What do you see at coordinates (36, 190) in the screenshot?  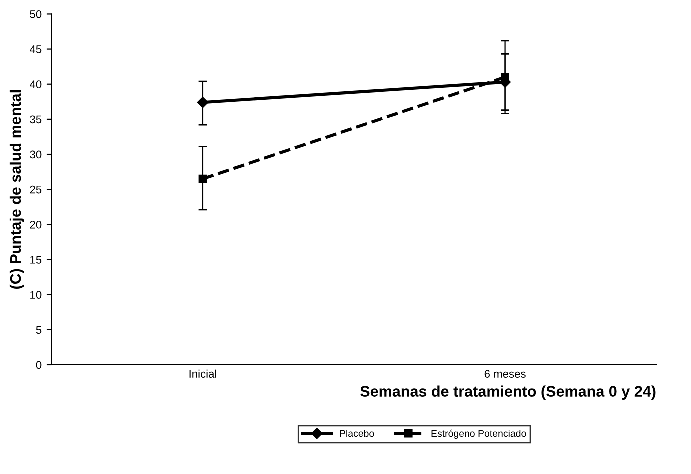 I see `y-tick-label: 25` at bounding box center [36, 190].